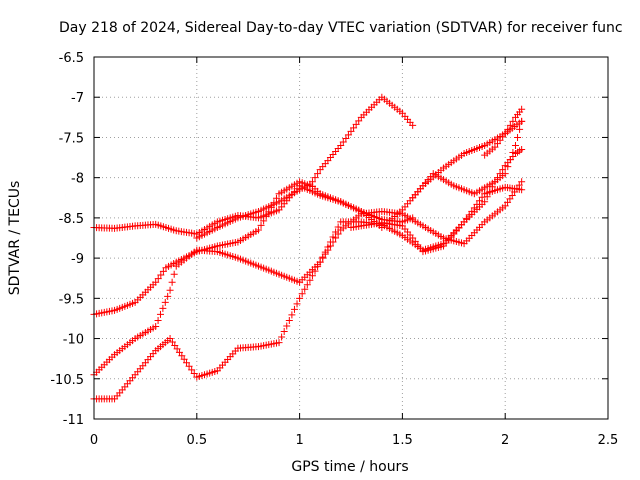  What do you see at coordinates (299, 440) in the screenshot?
I see `x-tick-label: 1` at bounding box center [299, 440].